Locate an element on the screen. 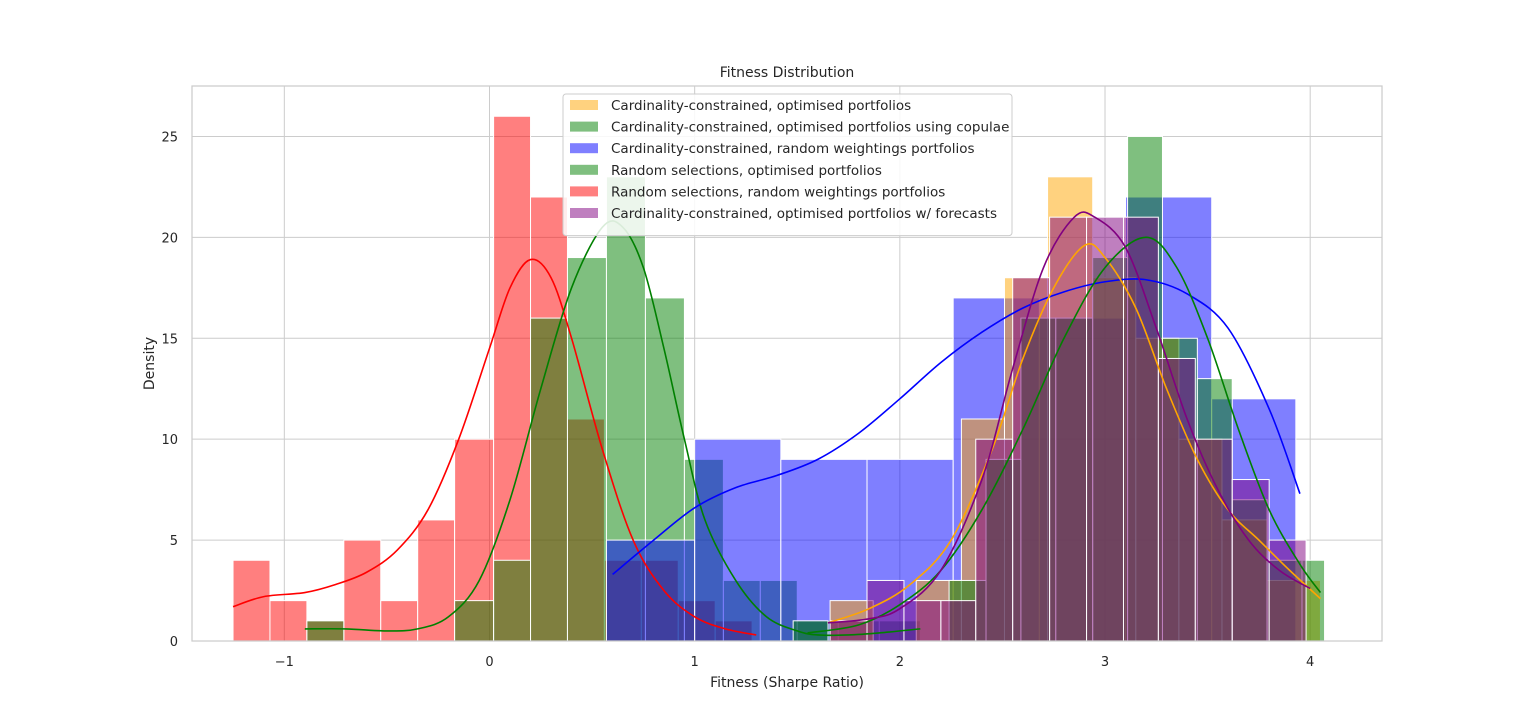 The height and width of the screenshot is (720, 1536). x-tick-label: −1 is located at coordinates (284, 662).